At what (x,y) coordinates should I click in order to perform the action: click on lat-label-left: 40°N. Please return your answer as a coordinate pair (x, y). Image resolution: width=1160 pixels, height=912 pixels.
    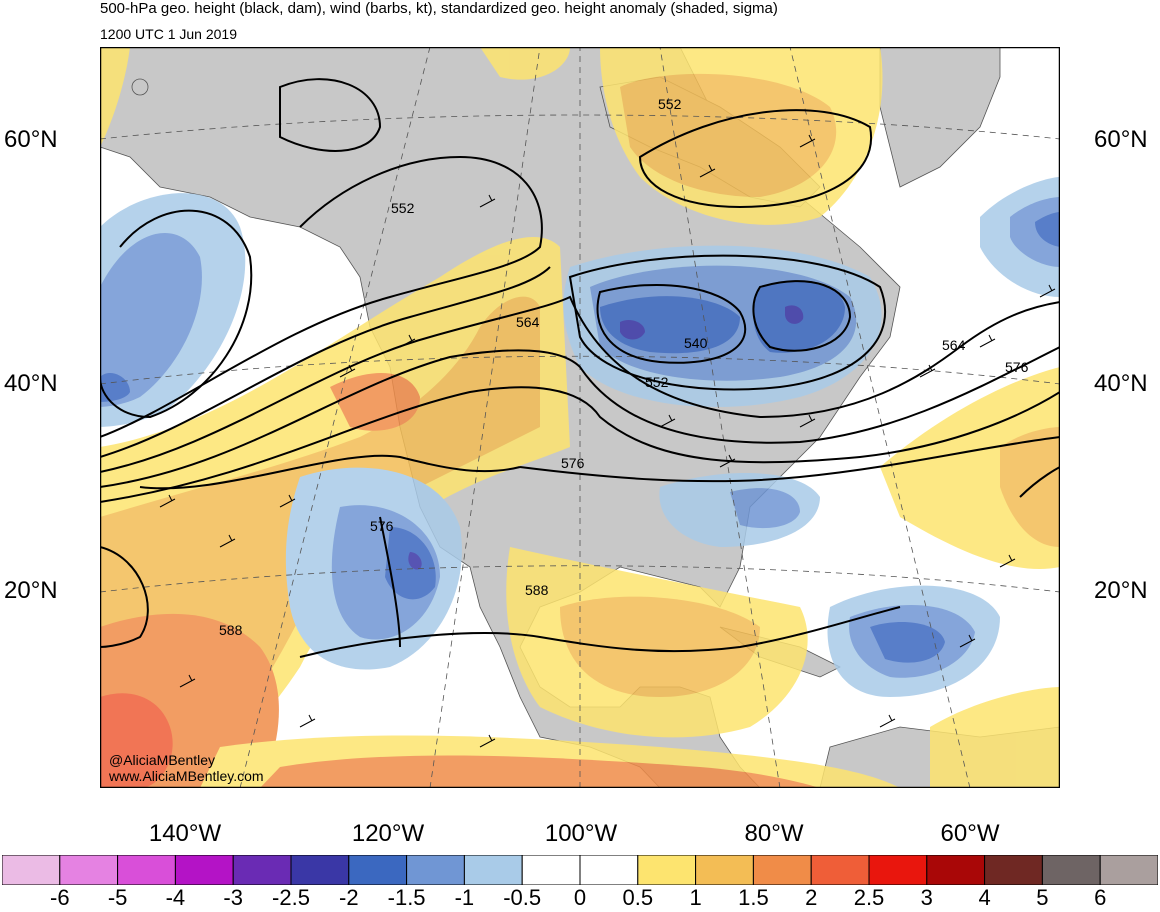
    Looking at the image, I should click on (31, 383).